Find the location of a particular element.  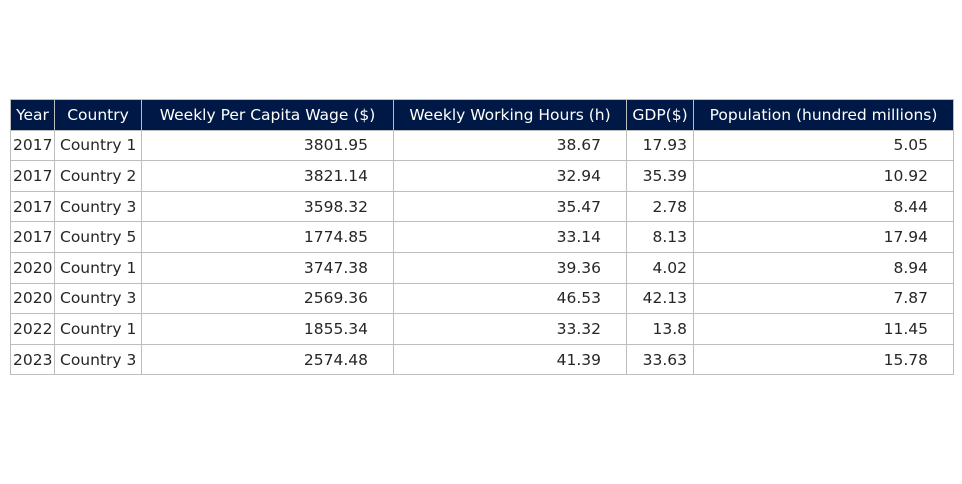

cell-country: Country 5 is located at coordinates (98, 237).